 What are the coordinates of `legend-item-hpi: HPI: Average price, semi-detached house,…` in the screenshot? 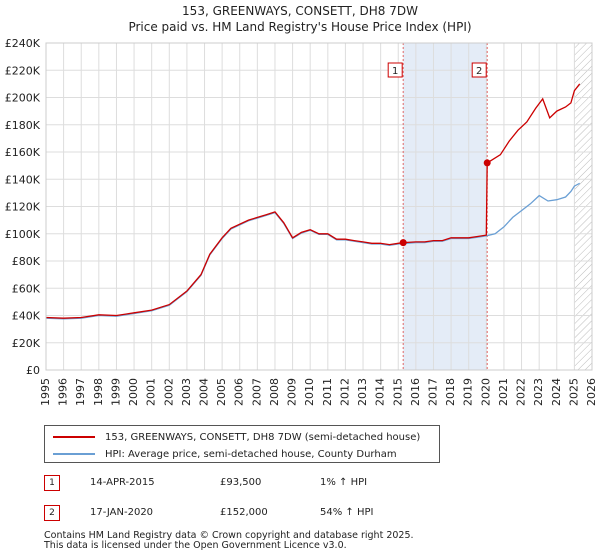 It's located at (225, 454).